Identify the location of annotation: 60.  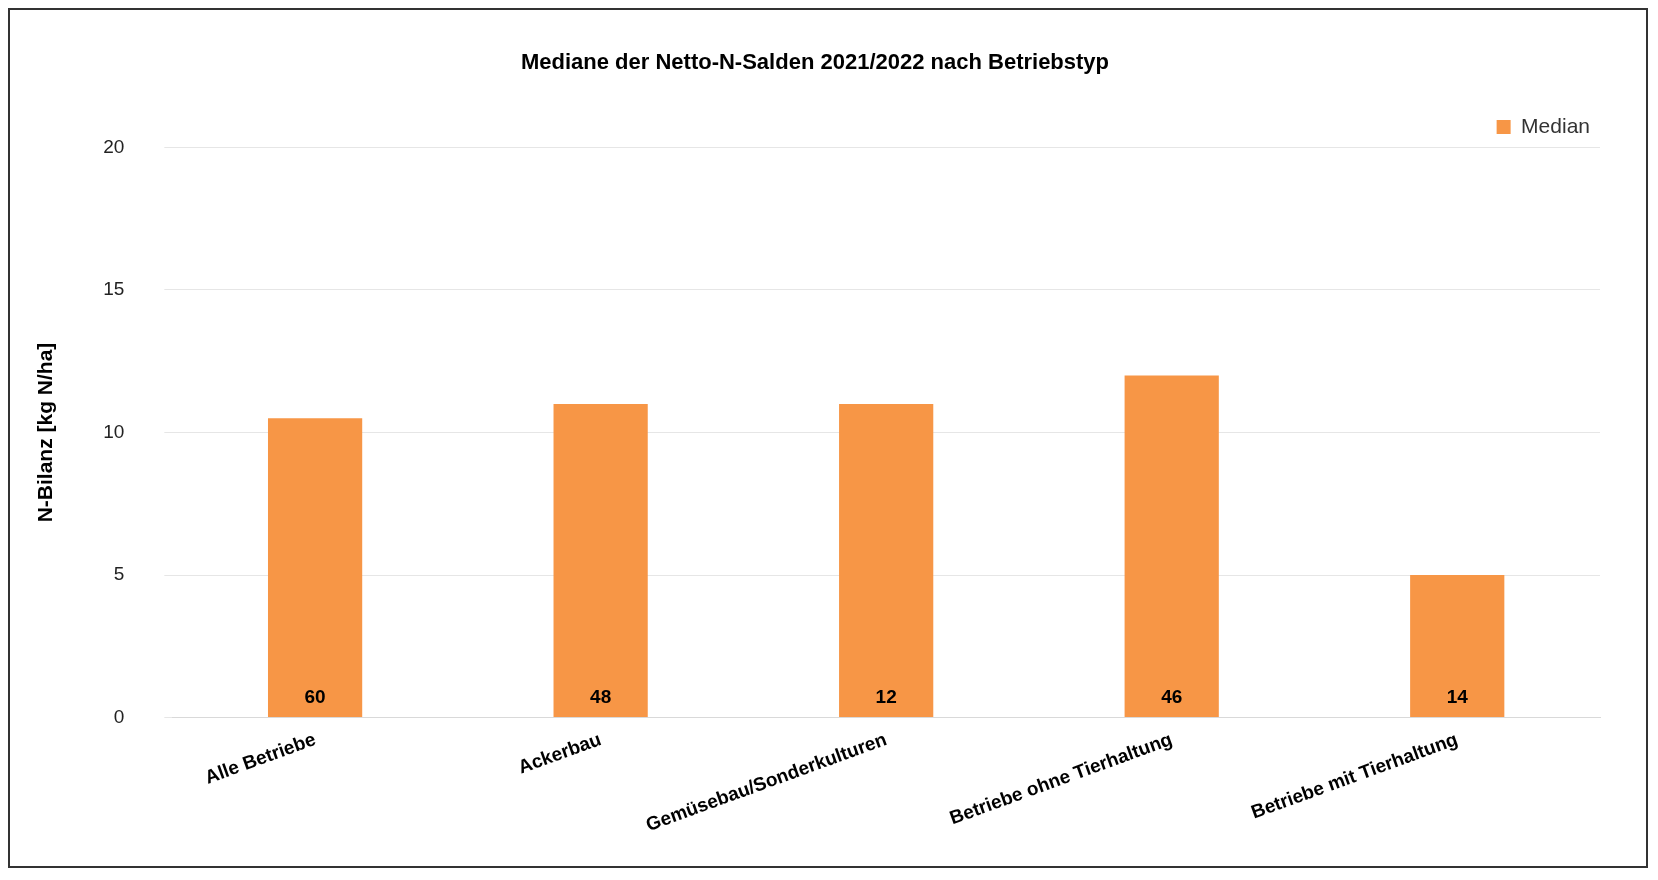
(315, 697).